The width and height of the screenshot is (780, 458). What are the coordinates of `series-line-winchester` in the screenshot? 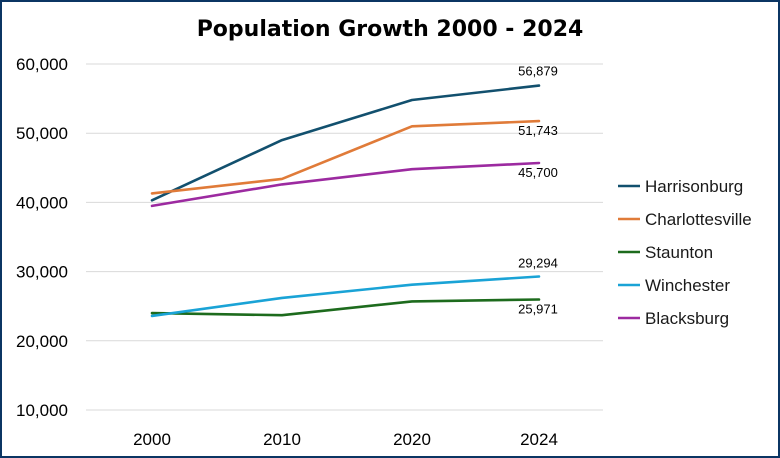 It's located at (345, 296).